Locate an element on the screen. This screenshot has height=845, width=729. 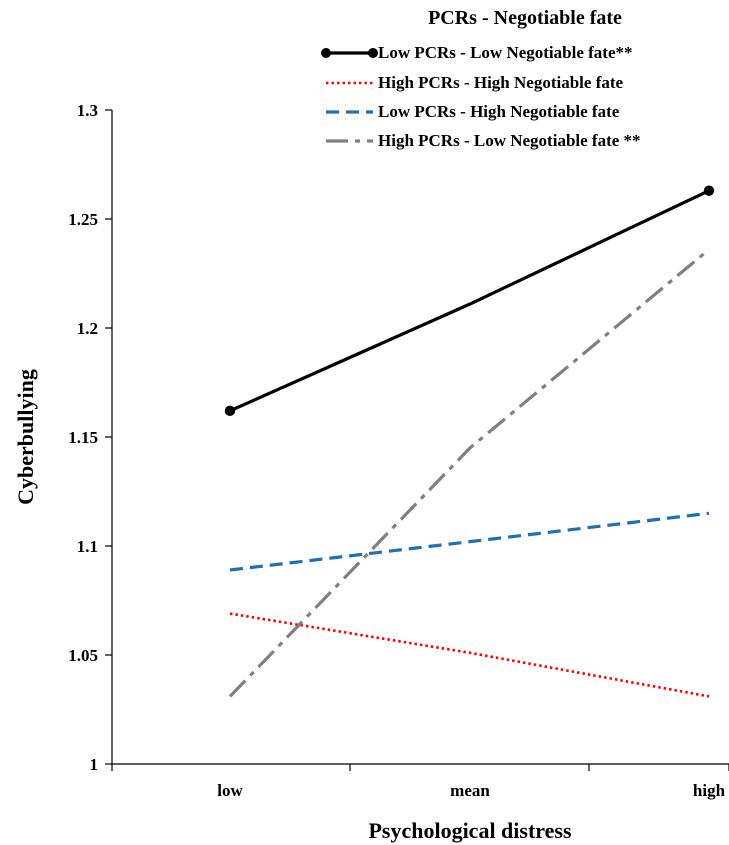
y-tick-label: 1.1 is located at coordinates (87, 546).